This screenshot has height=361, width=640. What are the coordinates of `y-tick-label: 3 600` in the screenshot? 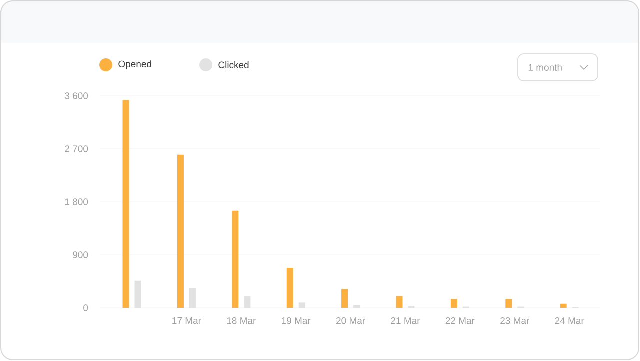 It's located at (76, 96).